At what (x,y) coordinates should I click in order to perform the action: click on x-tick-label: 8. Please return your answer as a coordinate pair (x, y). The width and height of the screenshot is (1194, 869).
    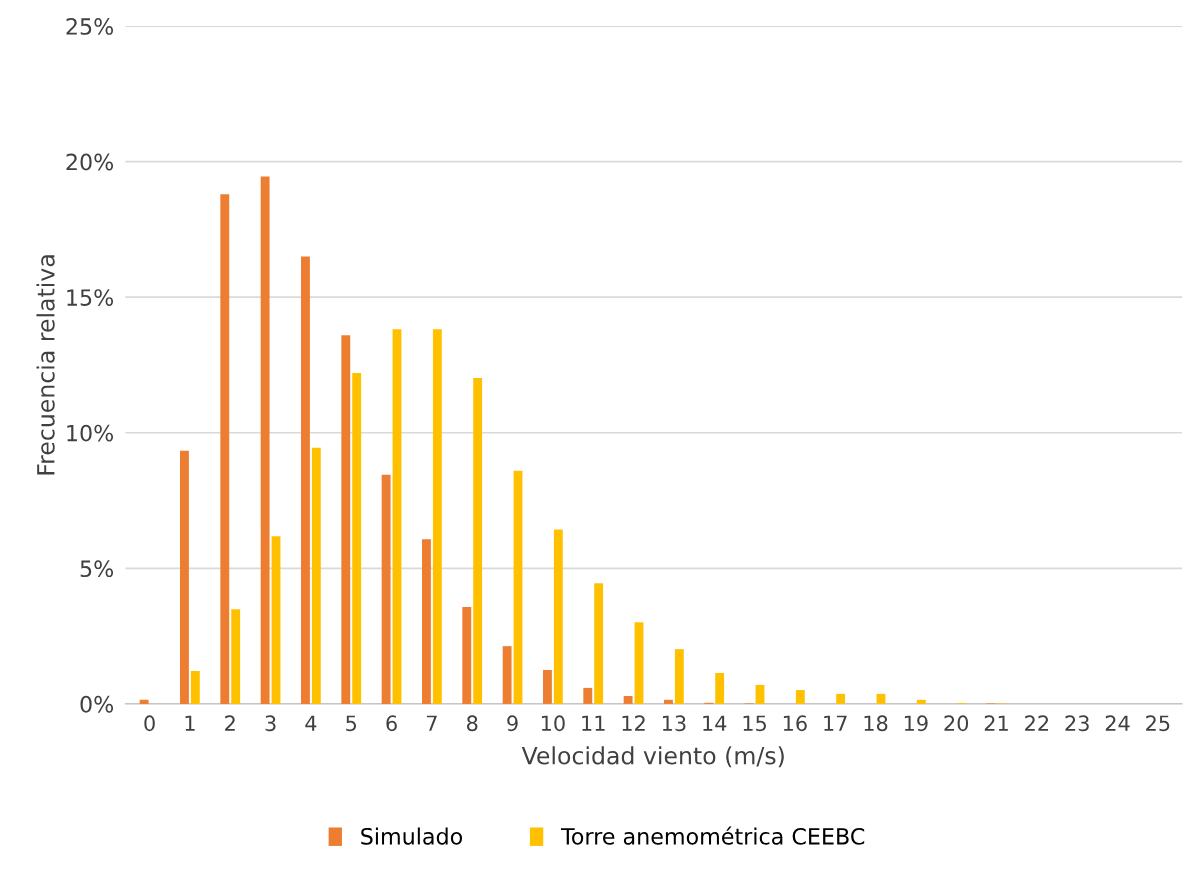
    Looking at the image, I should click on (472, 723).